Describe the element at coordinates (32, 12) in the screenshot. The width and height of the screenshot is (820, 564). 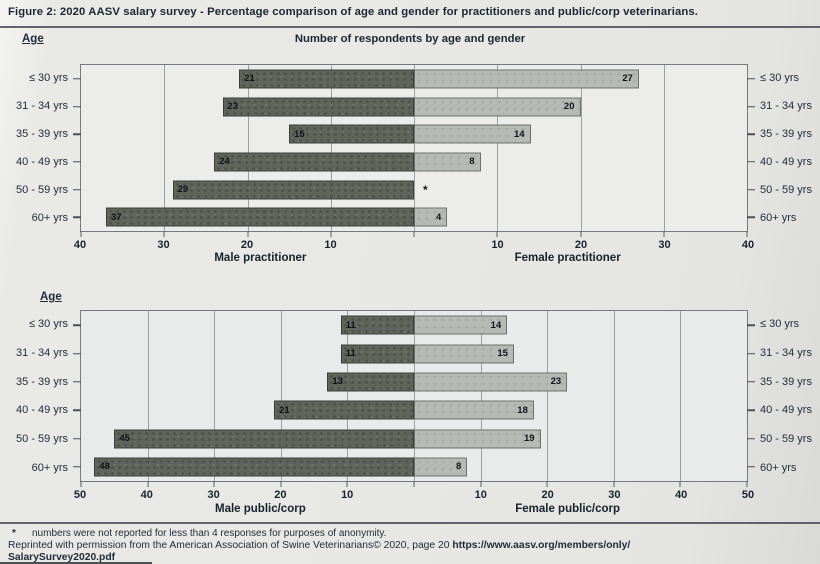
I see `figure-caption-prefix: Figure 2:` at that location.